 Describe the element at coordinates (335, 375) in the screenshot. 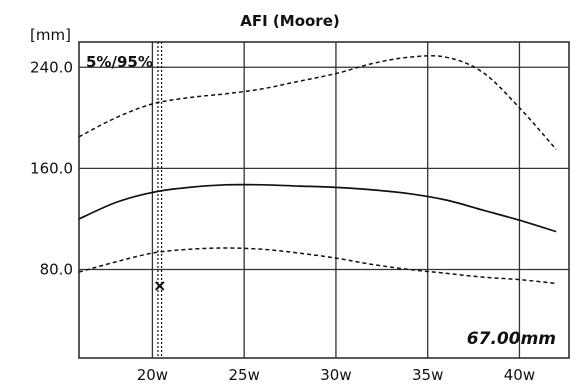

I see `x-tick-label: 30w` at that location.